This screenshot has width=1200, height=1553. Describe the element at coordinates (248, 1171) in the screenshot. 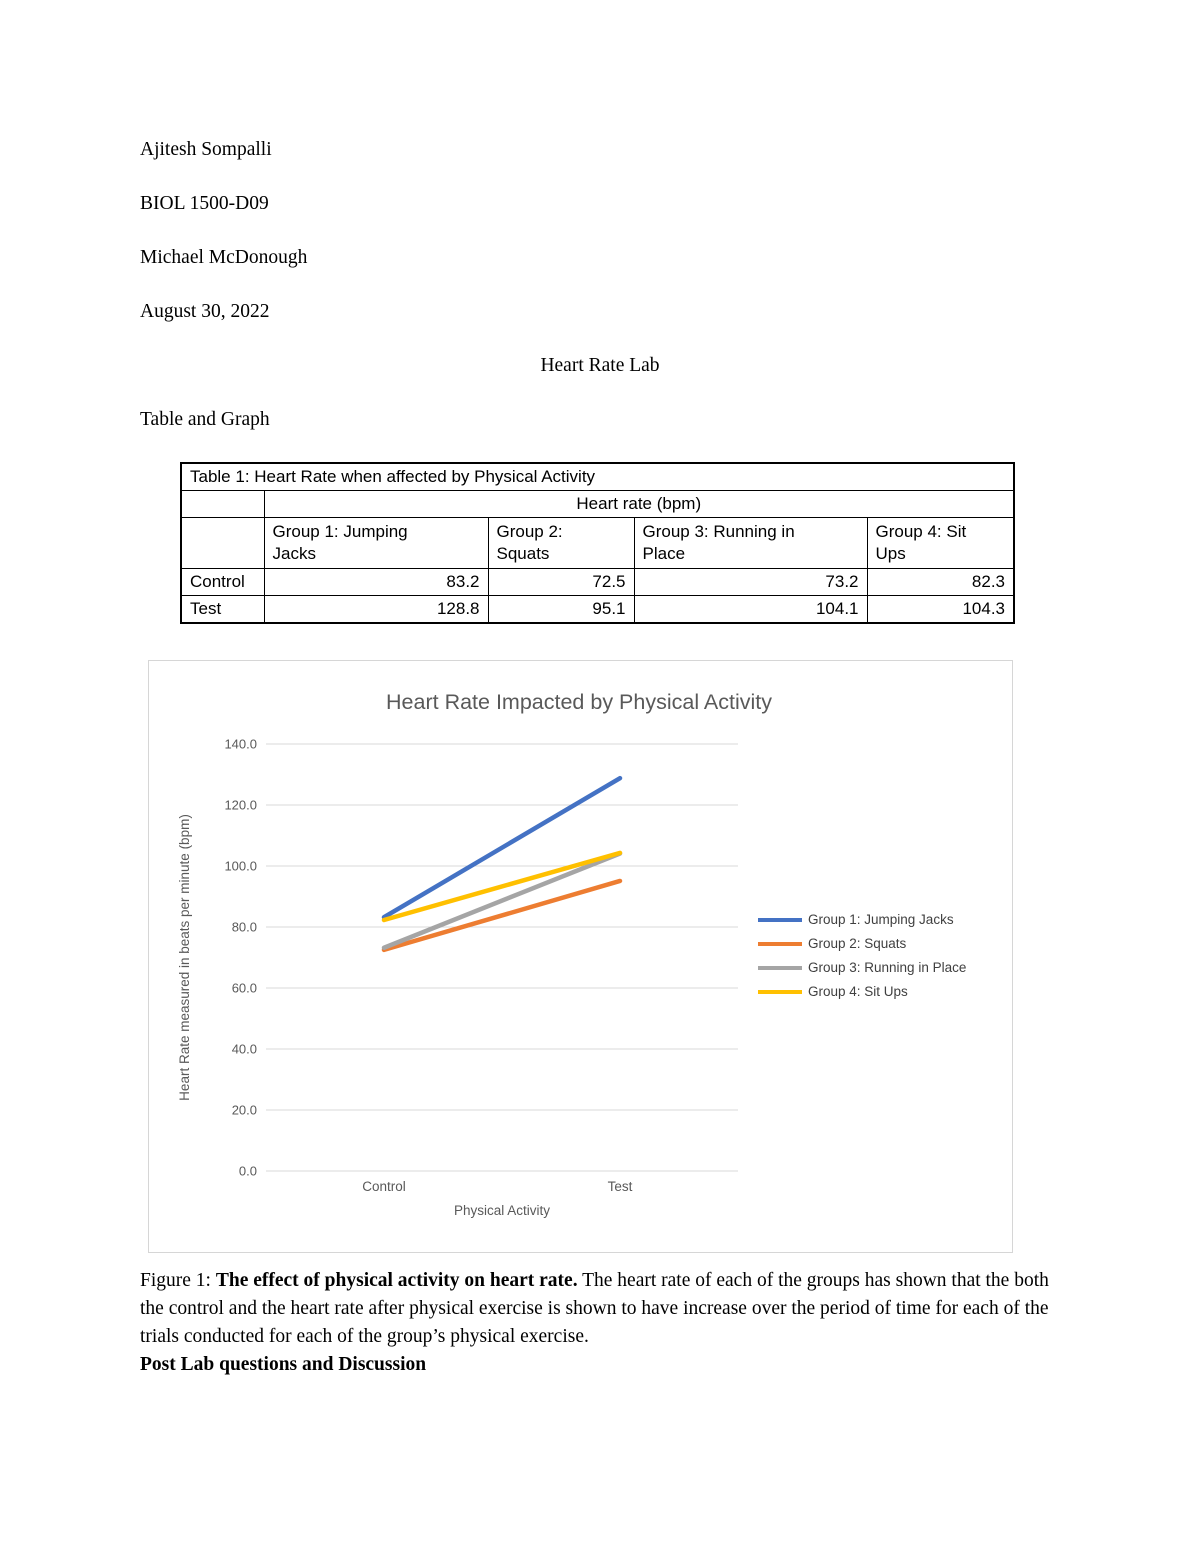

I see `y-tick-label: 0.0` at that location.